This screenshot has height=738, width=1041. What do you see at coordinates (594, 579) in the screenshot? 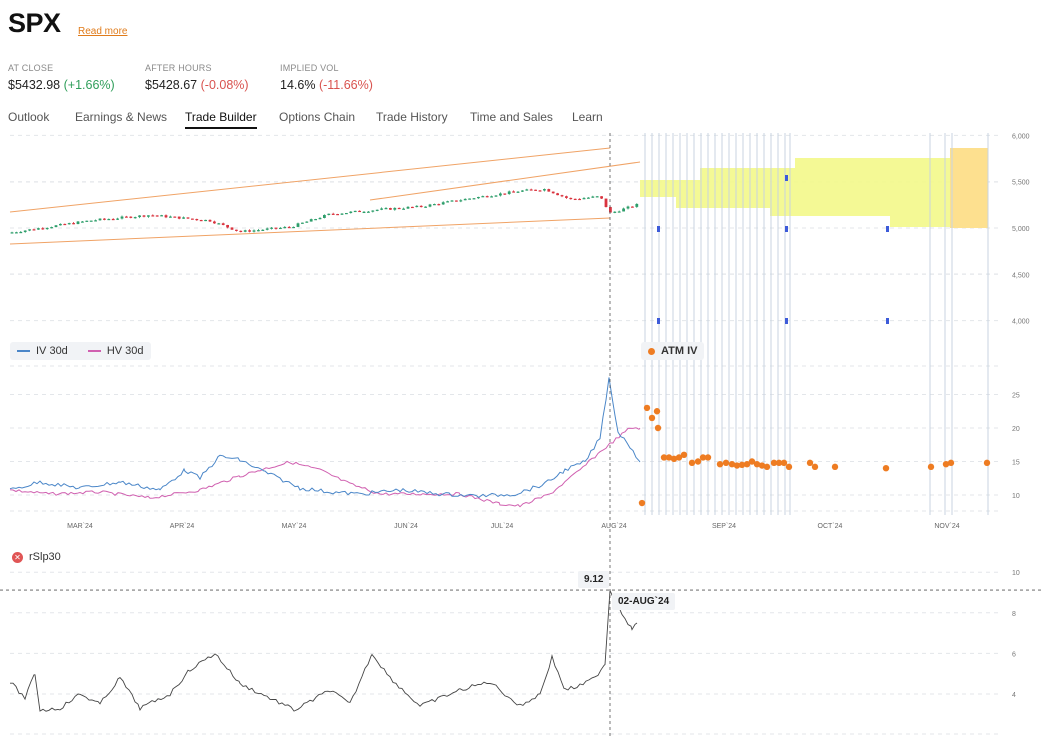
I see `cursor-value-badge: 9.12` at bounding box center [594, 579].